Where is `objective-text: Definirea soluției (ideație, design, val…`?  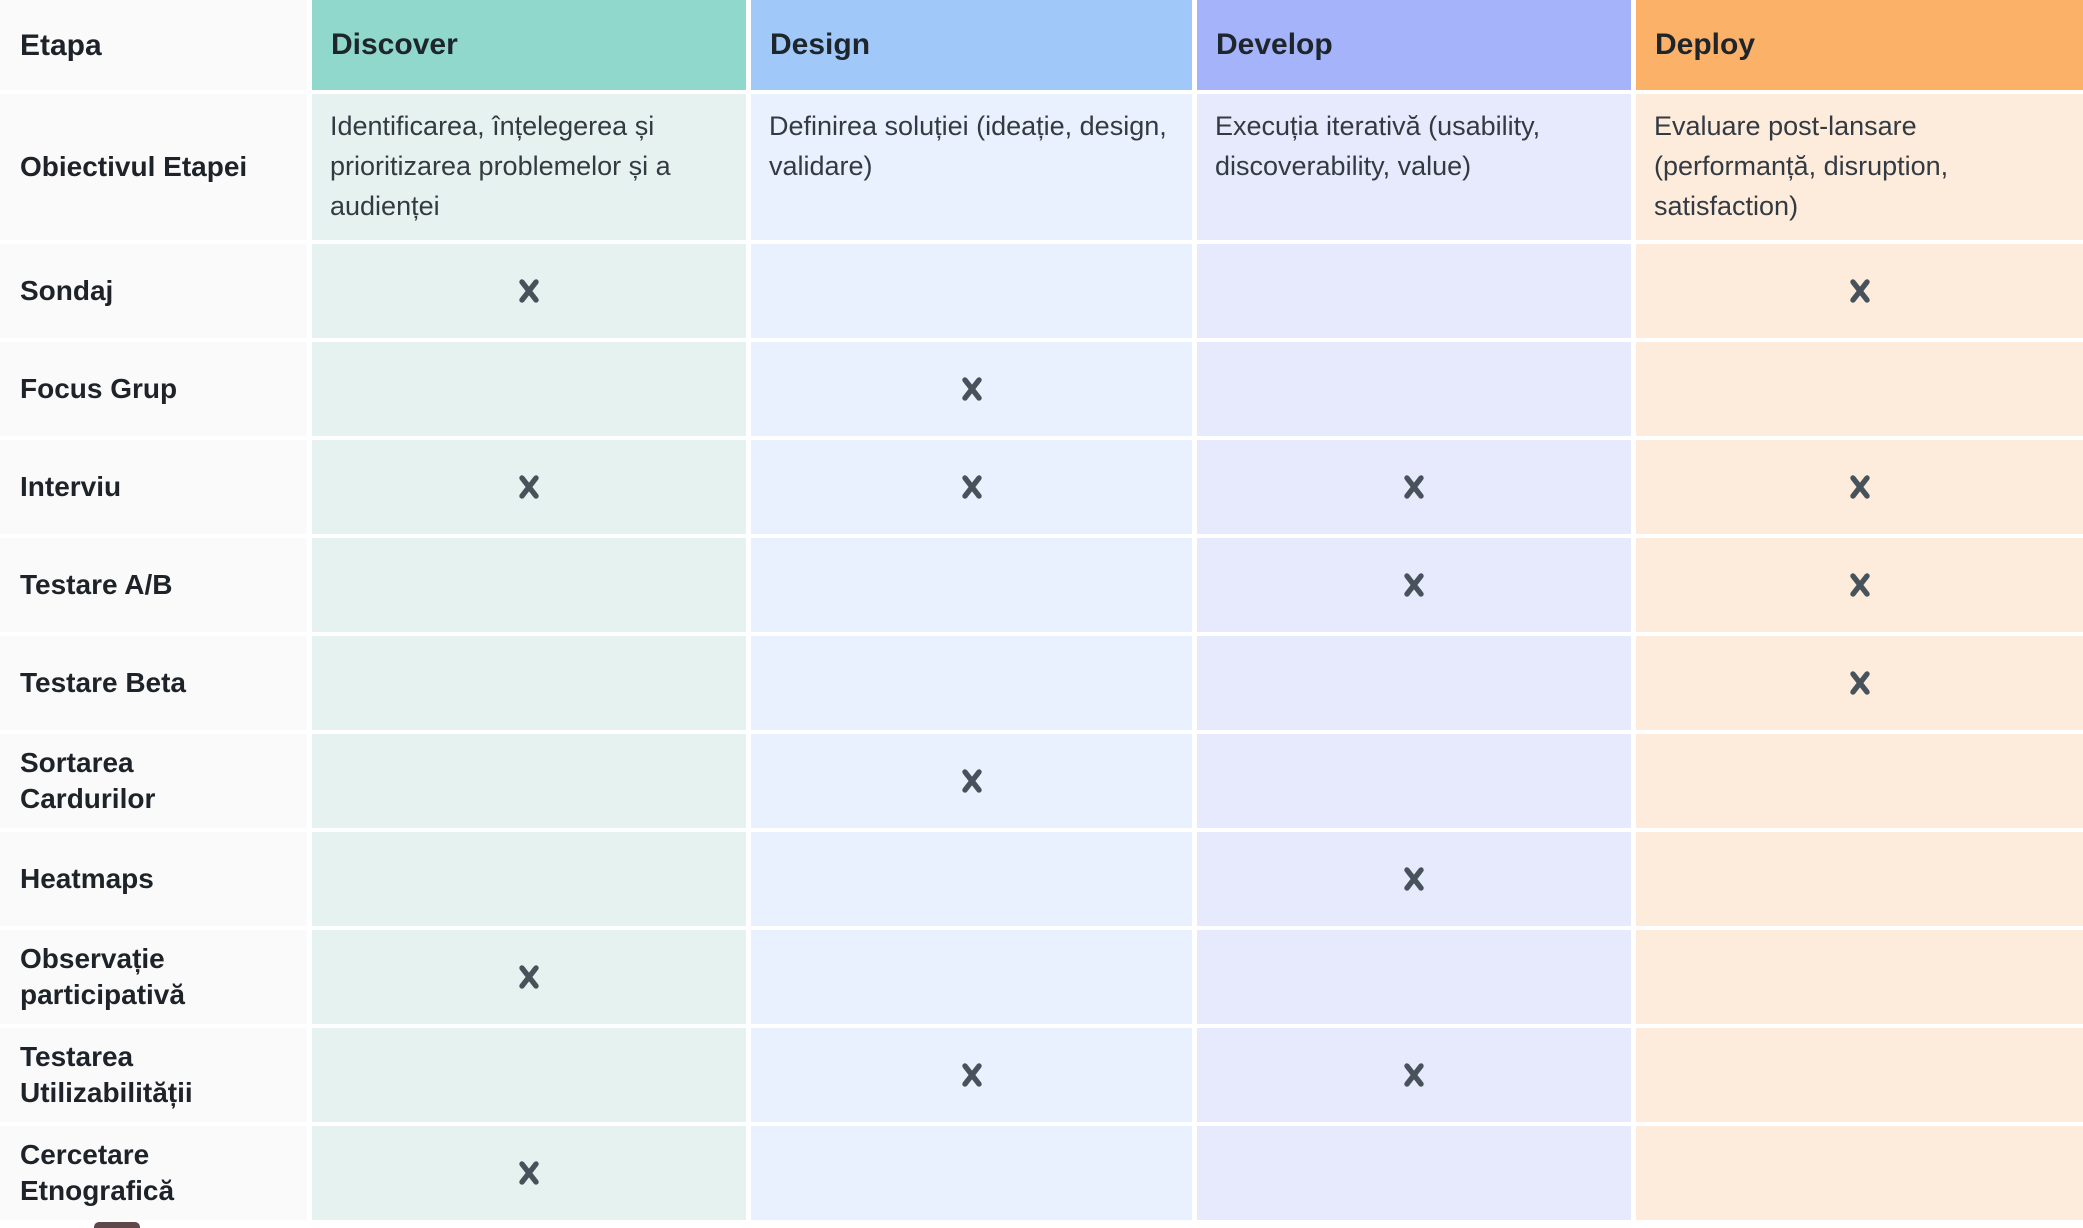 objective-text: Definirea soluției (ideație, design, val… is located at coordinates (968, 146).